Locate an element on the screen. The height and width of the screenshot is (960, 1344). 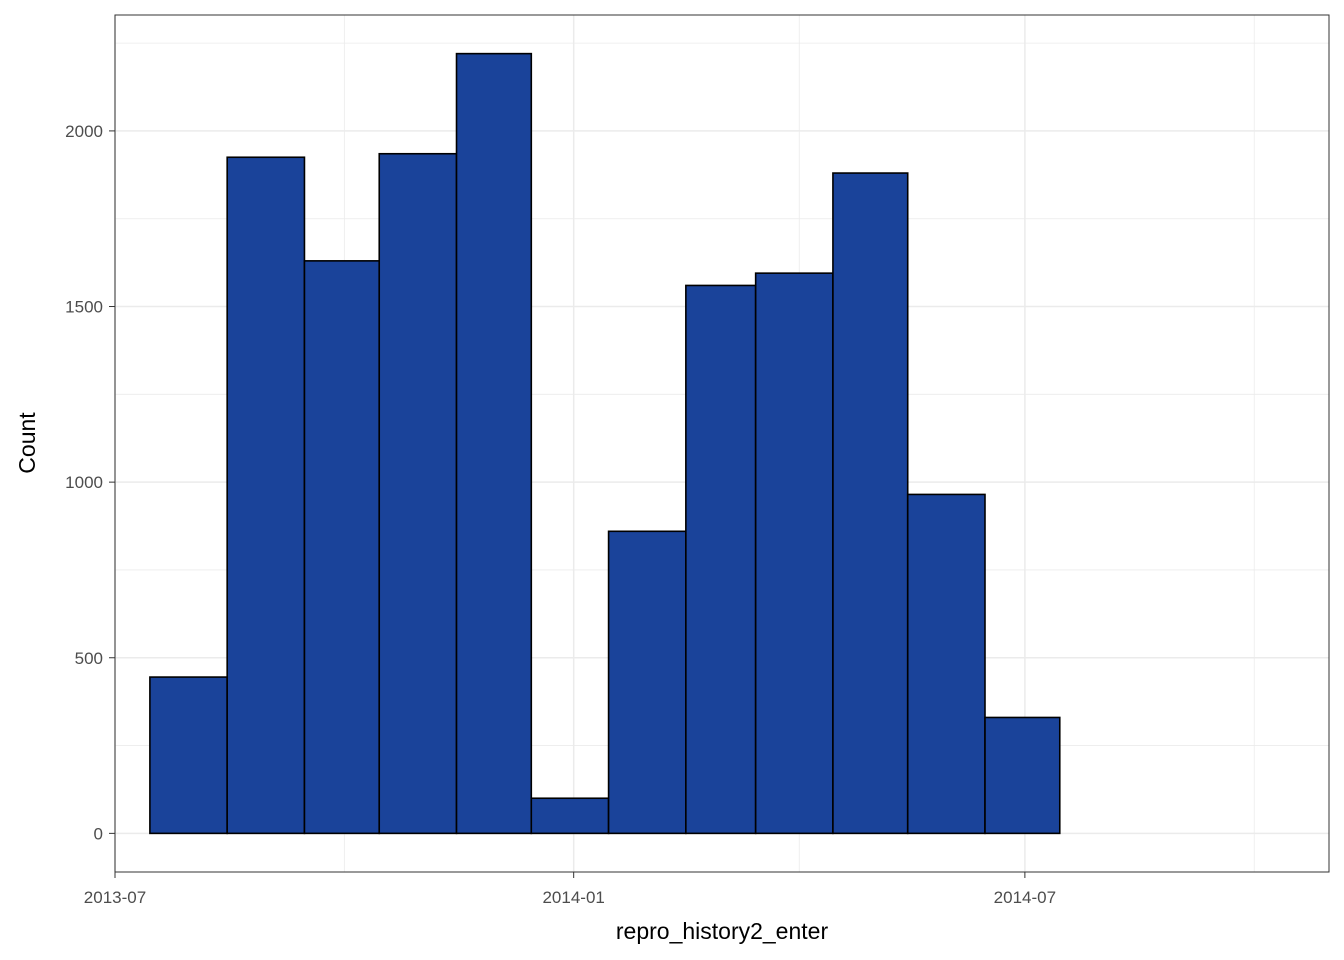
y-axis-title: Count is located at coordinates (27, 443).